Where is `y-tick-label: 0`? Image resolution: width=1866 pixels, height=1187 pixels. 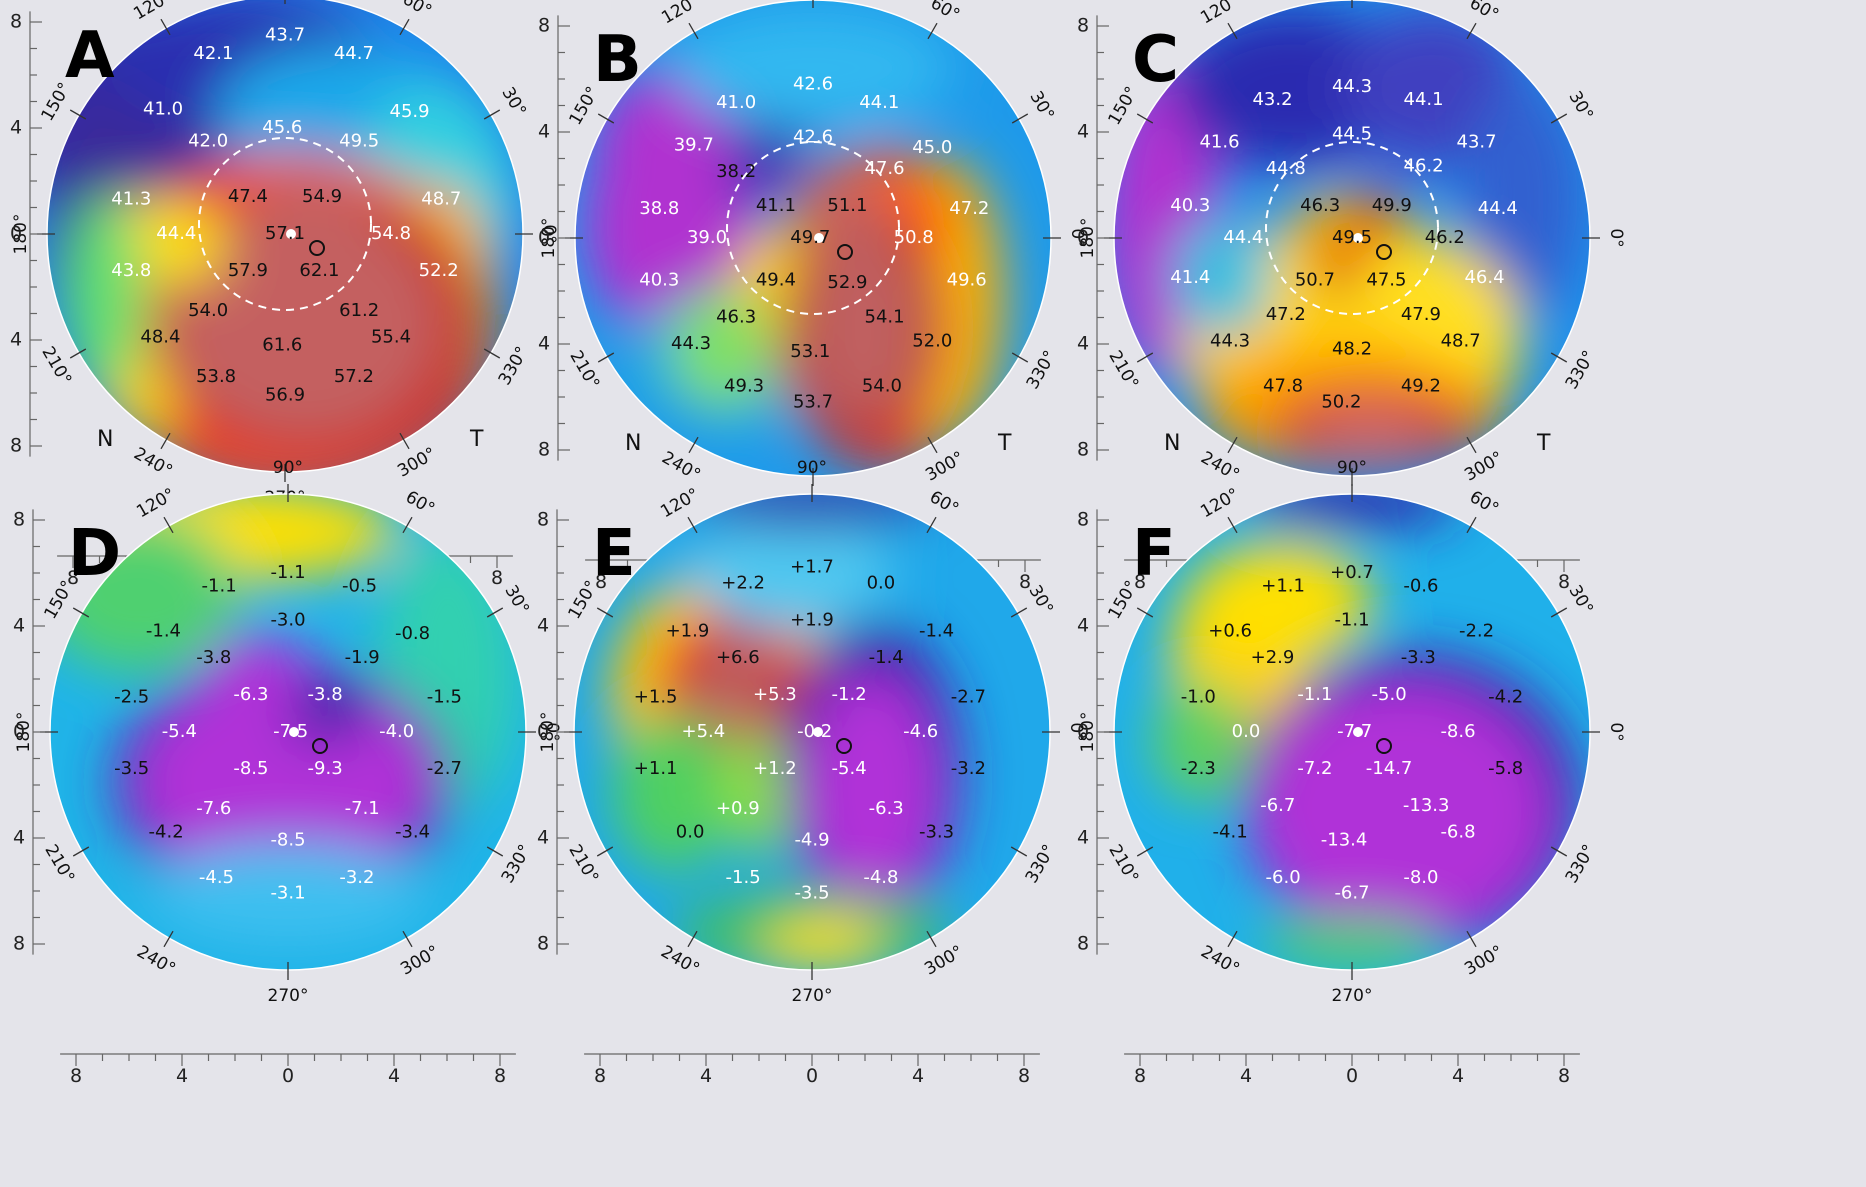
y-tick-label: 0 is located at coordinates (1083, 732).